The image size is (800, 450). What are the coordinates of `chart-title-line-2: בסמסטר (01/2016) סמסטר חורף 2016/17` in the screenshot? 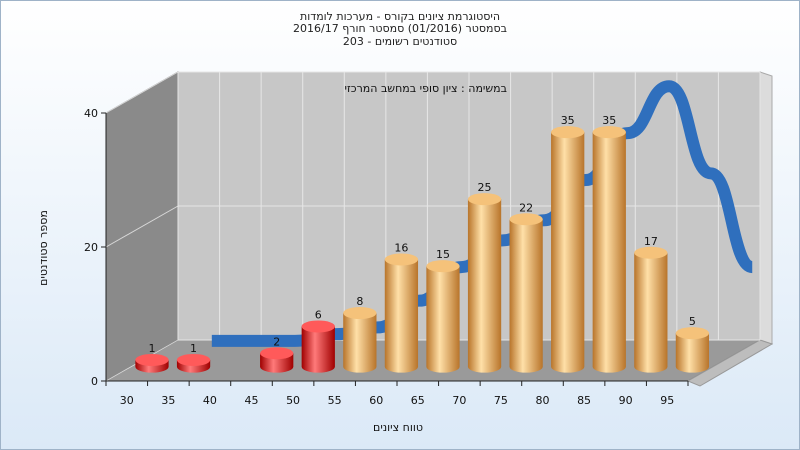 It's located at (400, 28).